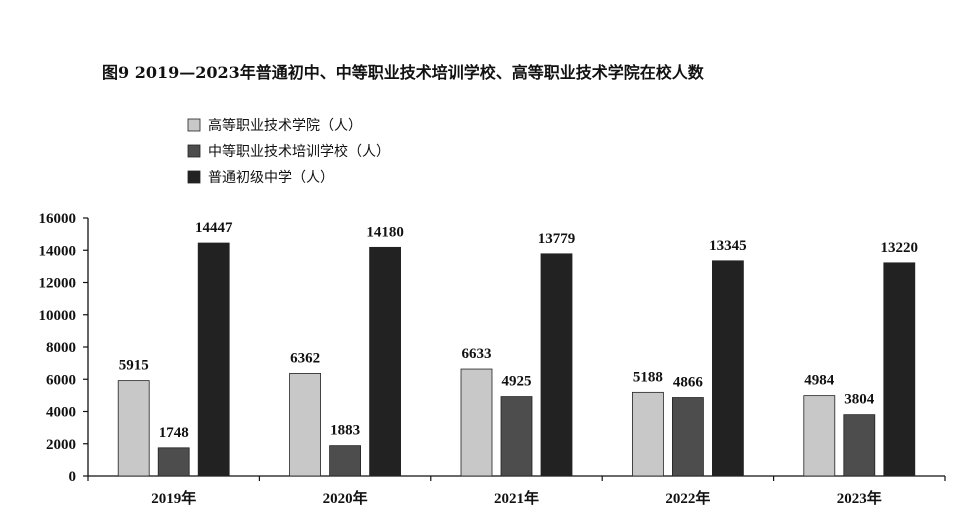 The width and height of the screenshot is (955, 532). Describe the element at coordinates (58, 284) in the screenshot. I see `y-tick-label: 12000` at that location.